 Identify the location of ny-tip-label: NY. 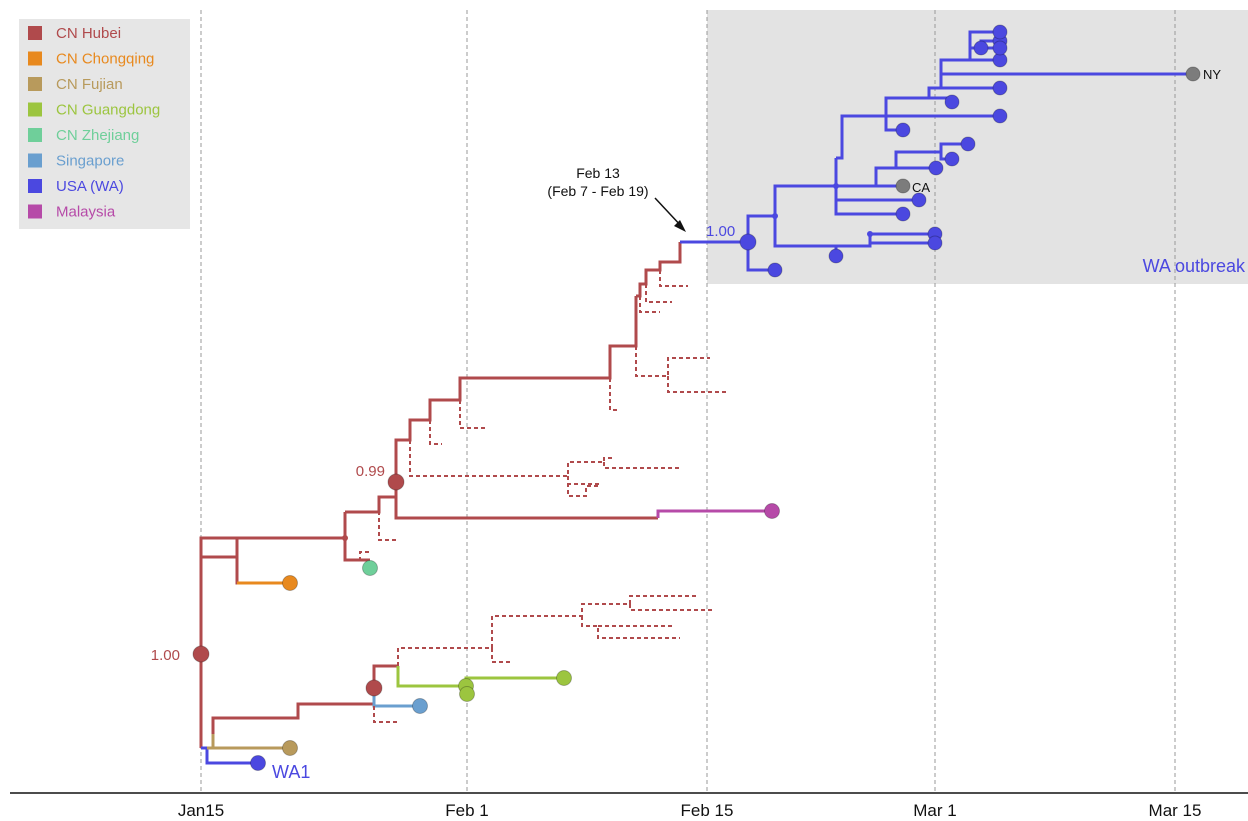
(1212, 74).